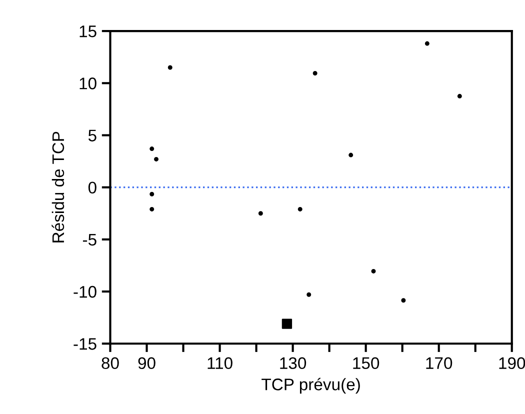 This screenshot has height=414, width=525. Describe the element at coordinates (293, 363) in the screenshot. I see `x-tick-label: 130` at that location.